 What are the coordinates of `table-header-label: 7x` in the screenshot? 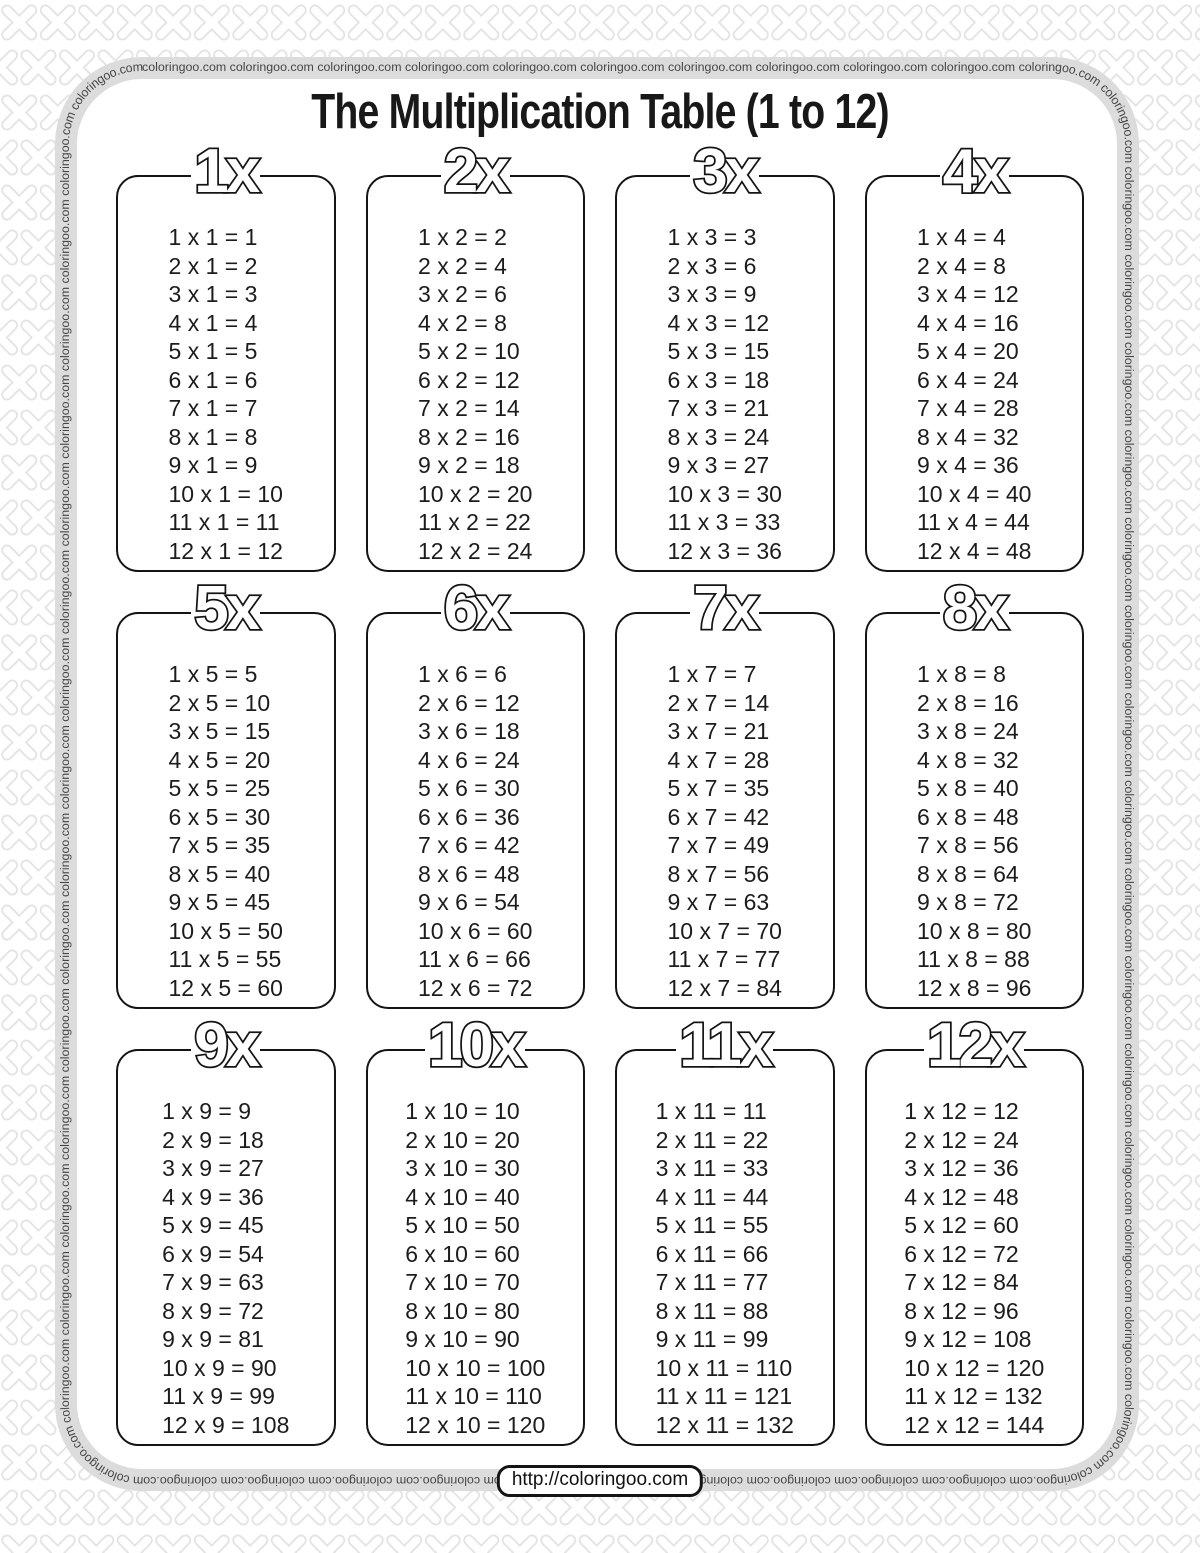 It's located at (725, 608).